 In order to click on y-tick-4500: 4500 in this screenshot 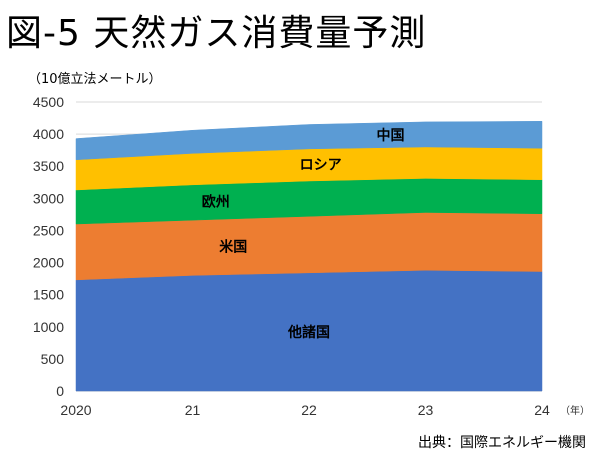, I will do `click(48, 102)`.